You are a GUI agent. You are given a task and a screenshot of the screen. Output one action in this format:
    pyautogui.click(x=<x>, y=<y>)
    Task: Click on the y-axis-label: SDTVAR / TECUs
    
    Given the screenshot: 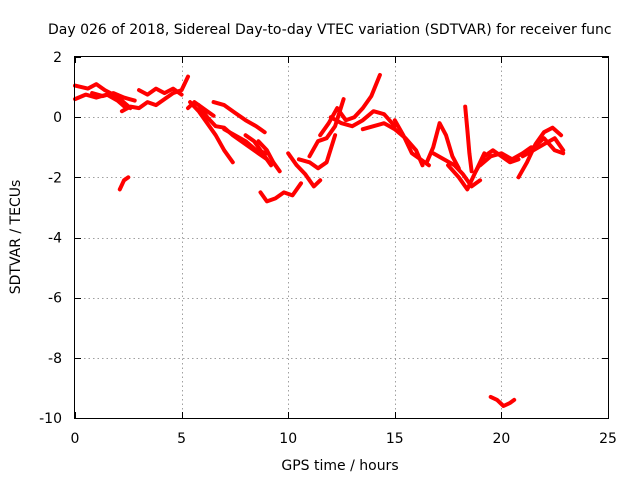 What is the action you would take?
    pyautogui.click(x=16, y=237)
    